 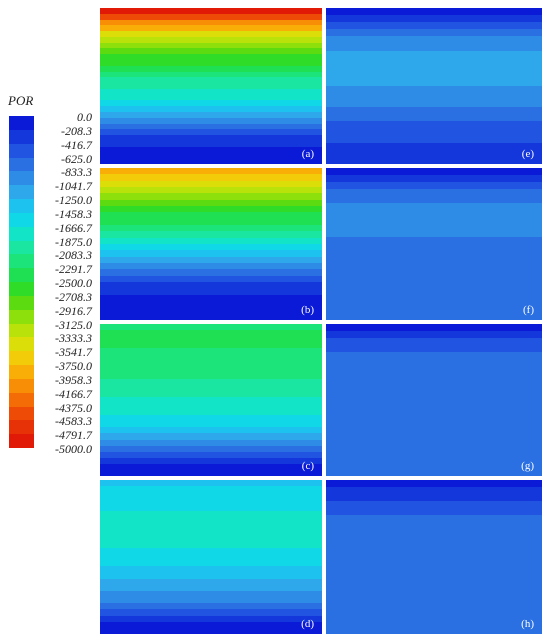 What do you see at coordinates (73, 407) in the screenshot?
I see `legend-label: -4375.0` at bounding box center [73, 407].